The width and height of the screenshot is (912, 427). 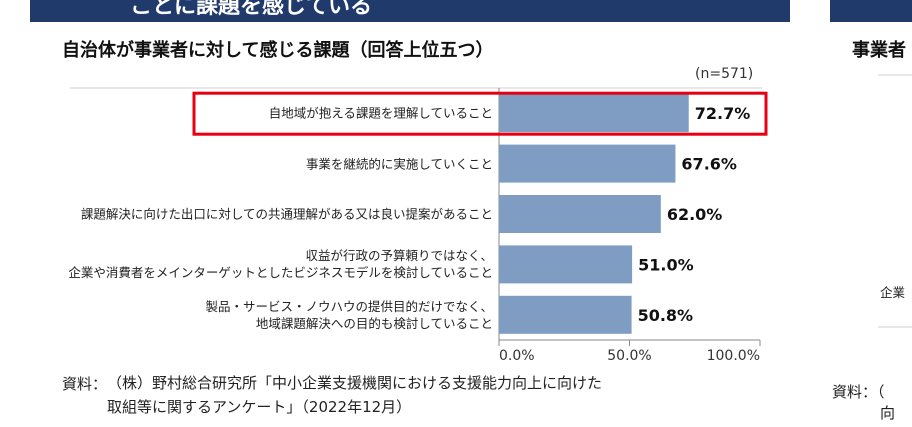 What do you see at coordinates (858, 392) in the screenshot?
I see `right-source: 資料：（` at bounding box center [858, 392].